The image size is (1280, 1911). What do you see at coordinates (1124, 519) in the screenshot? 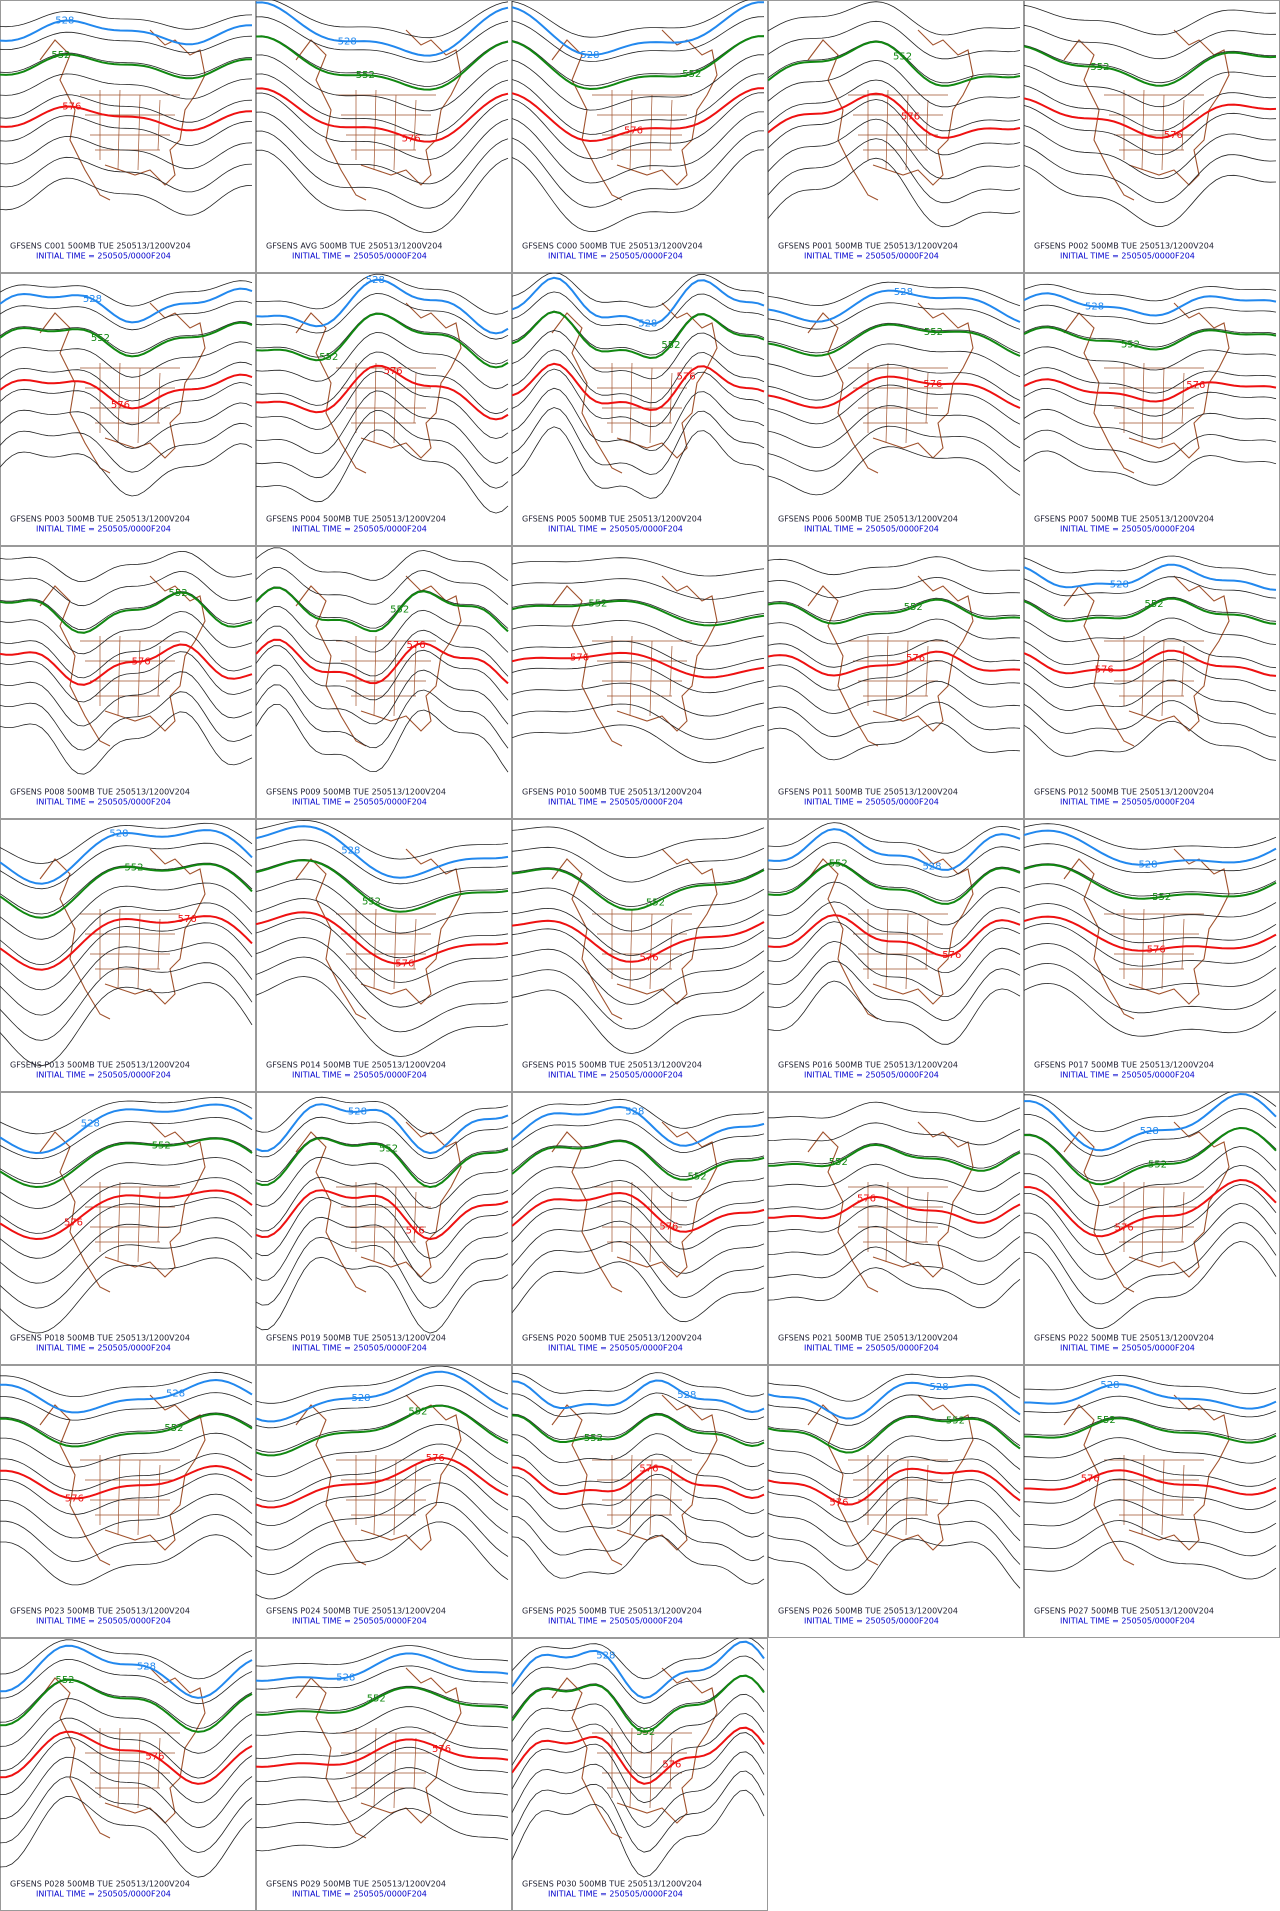
I see `panel-title: GFSENS P007 500MB TUE 250513/1200V204` at bounding box center [1124, 519].